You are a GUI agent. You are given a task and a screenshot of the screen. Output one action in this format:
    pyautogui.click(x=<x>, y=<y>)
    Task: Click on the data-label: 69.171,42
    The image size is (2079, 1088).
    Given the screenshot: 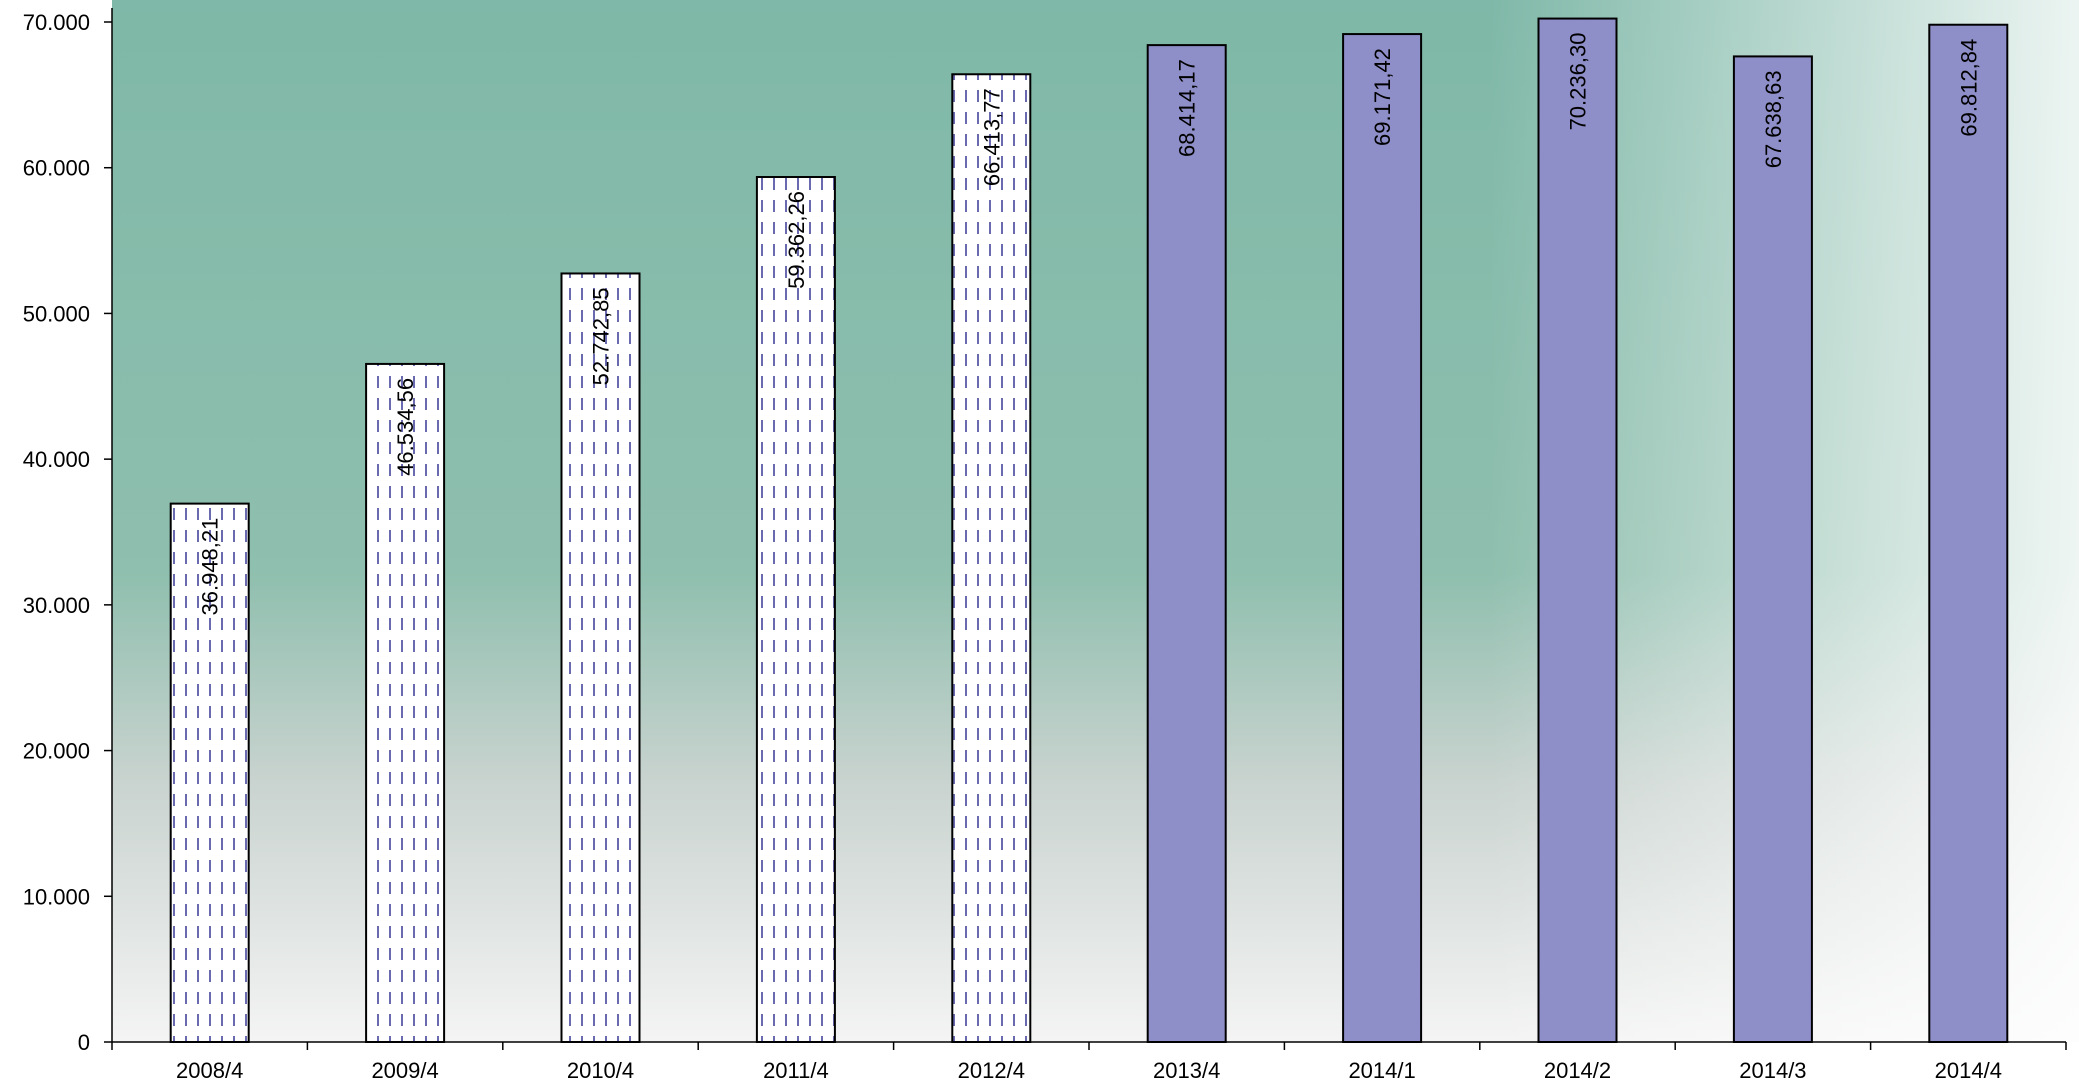 What is the action you would take?
    pyautogui.click(x=1382, y=97)
    